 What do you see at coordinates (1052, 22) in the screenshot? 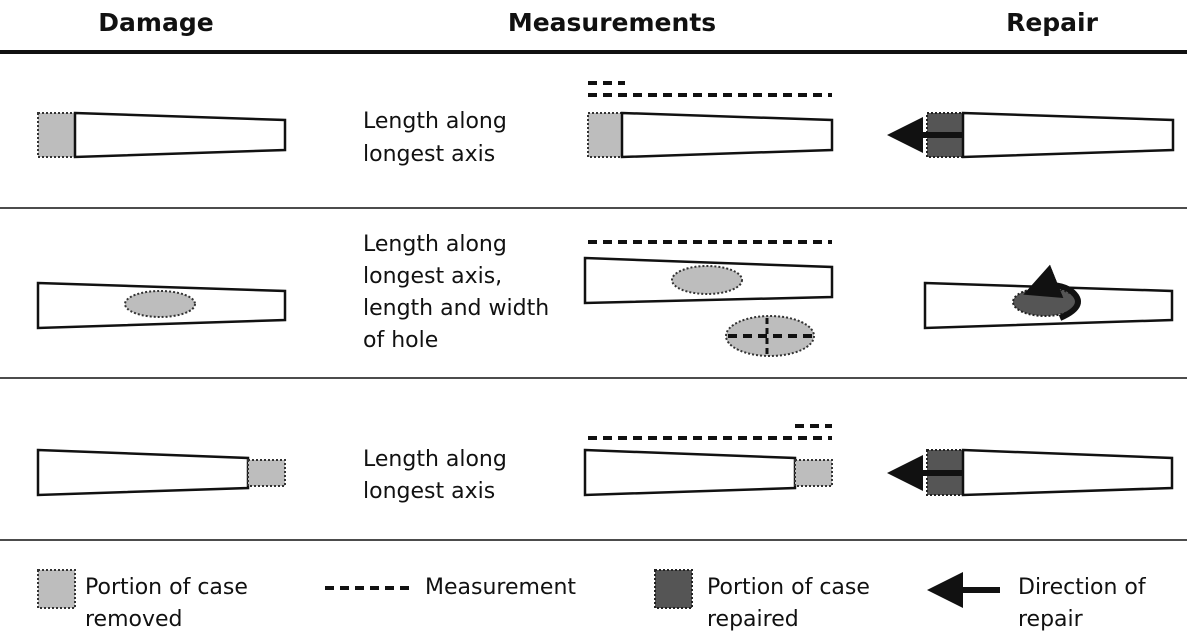
I see `header-repair: Repair` at bounding box center [1052, 22].